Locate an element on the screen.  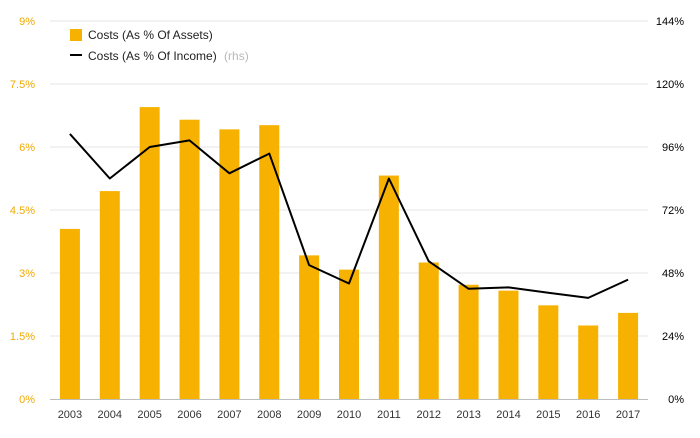
right-axis-tick-label: 96% is located at coordinates (673, 148).